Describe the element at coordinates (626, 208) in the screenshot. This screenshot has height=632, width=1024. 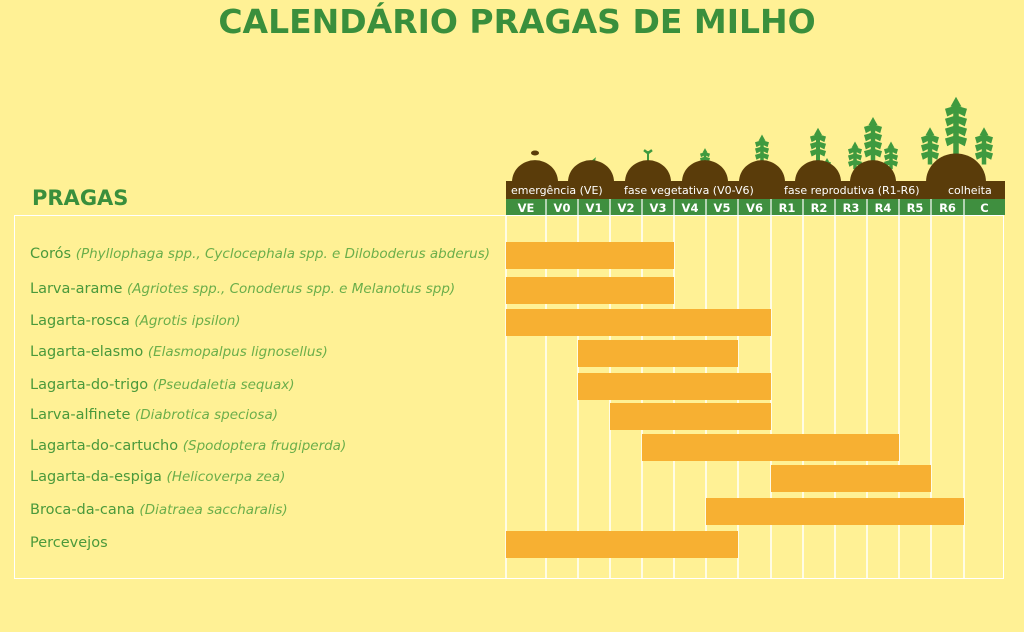
I see `stage-tick-label: V2` at that location.